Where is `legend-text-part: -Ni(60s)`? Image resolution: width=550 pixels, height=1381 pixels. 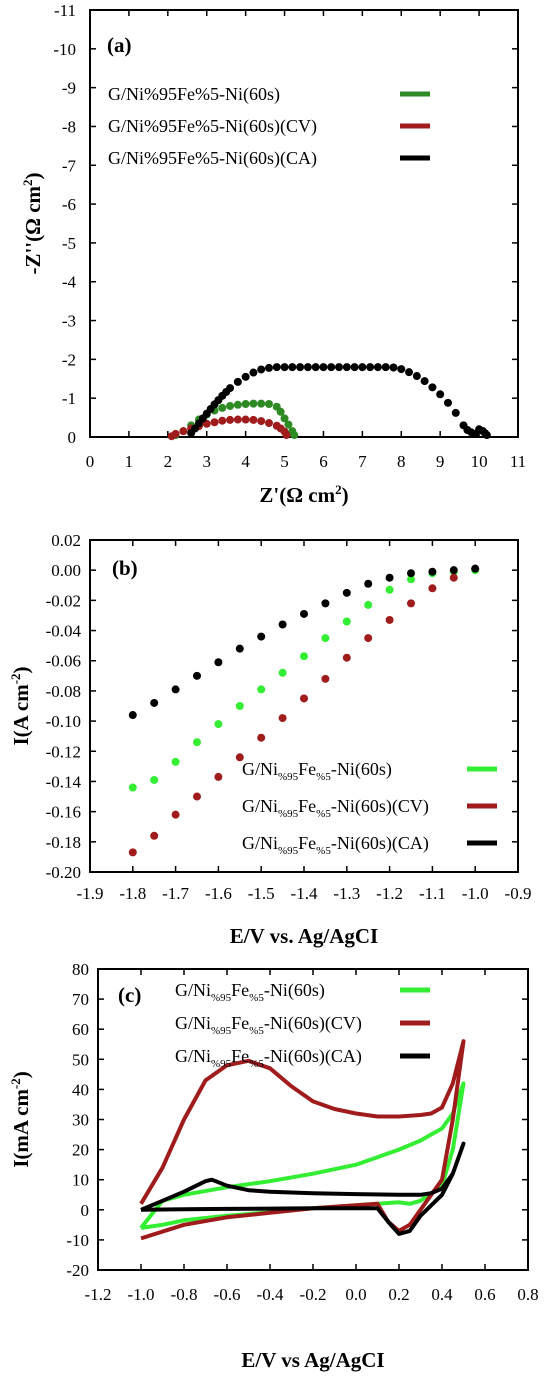
legend-text-part: -Ni(60s) is located at coordinates (294, 990).